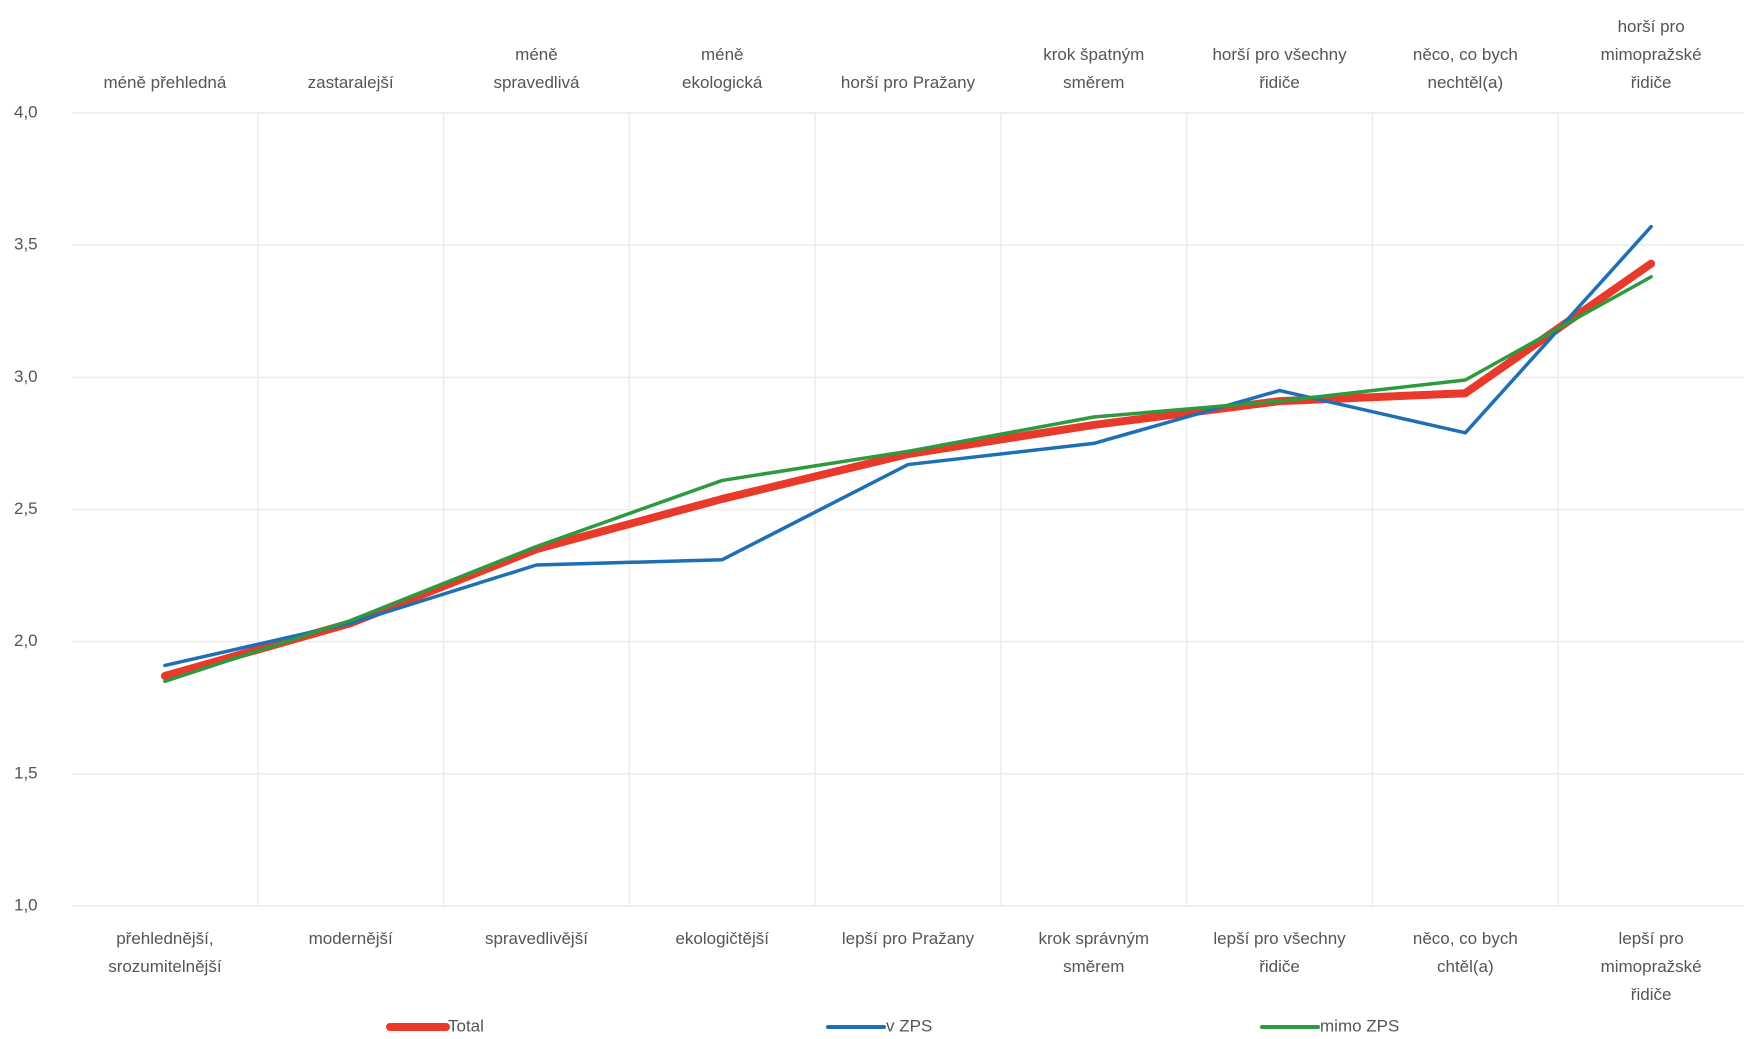  I want to click on y-tick-label: 3,0, so click(26, 376).